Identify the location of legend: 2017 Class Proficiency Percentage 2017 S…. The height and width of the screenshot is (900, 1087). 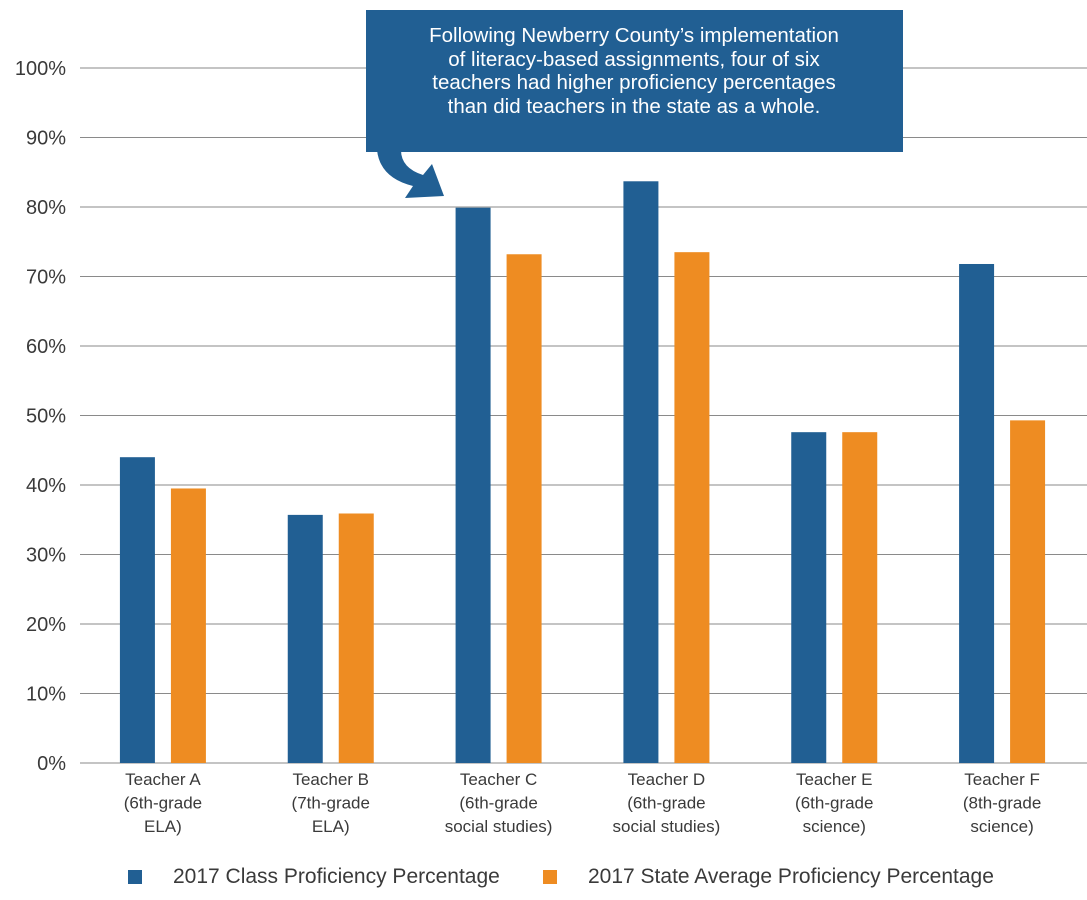
(543, 880).